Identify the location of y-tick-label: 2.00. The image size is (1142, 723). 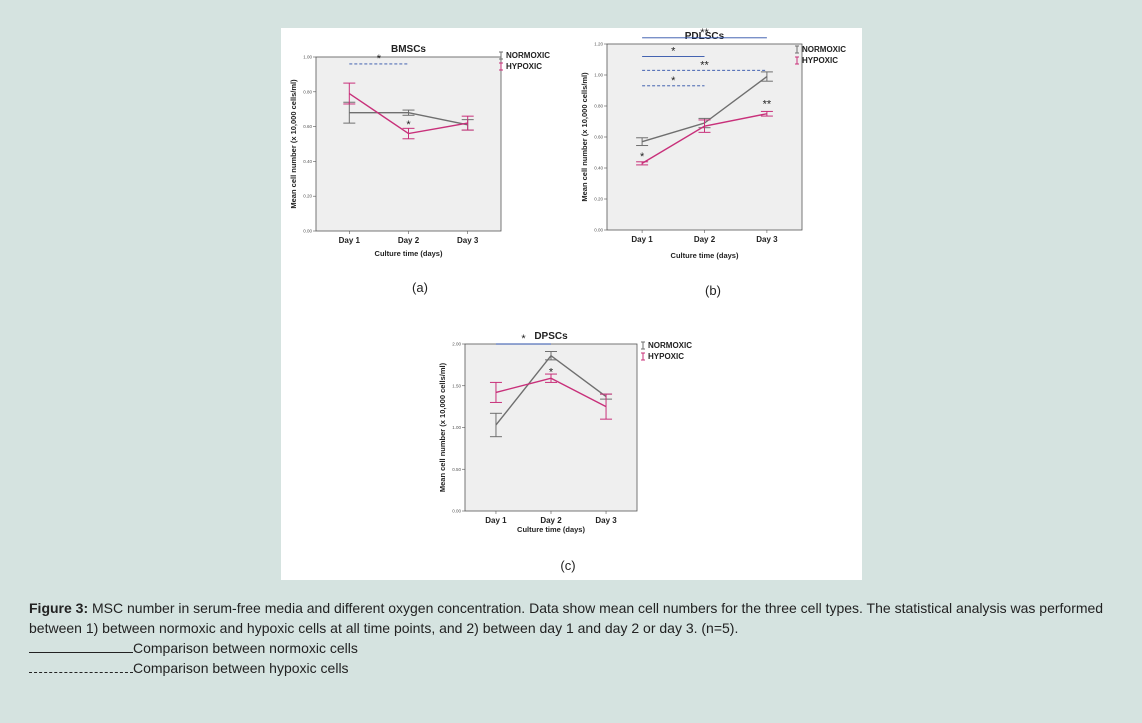
(456, 344).